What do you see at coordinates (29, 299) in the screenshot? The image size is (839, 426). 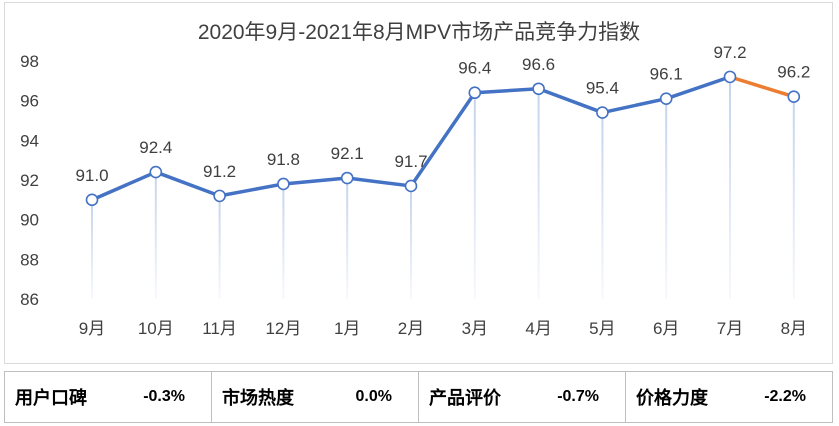 I see `y-tick-label: 86` at bounding box center [29, 299].